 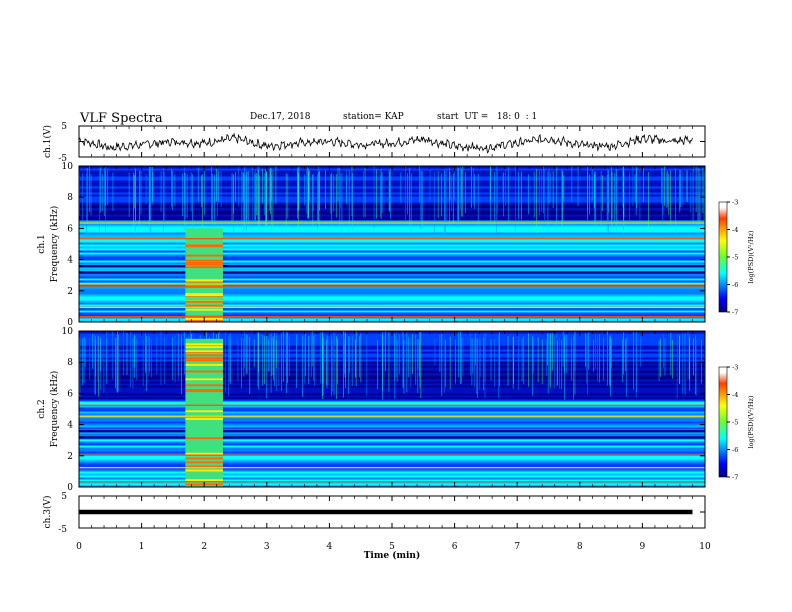 I want to click on ch3-waveform-ylabel: ch.3(V), so click(x=47, y=512).